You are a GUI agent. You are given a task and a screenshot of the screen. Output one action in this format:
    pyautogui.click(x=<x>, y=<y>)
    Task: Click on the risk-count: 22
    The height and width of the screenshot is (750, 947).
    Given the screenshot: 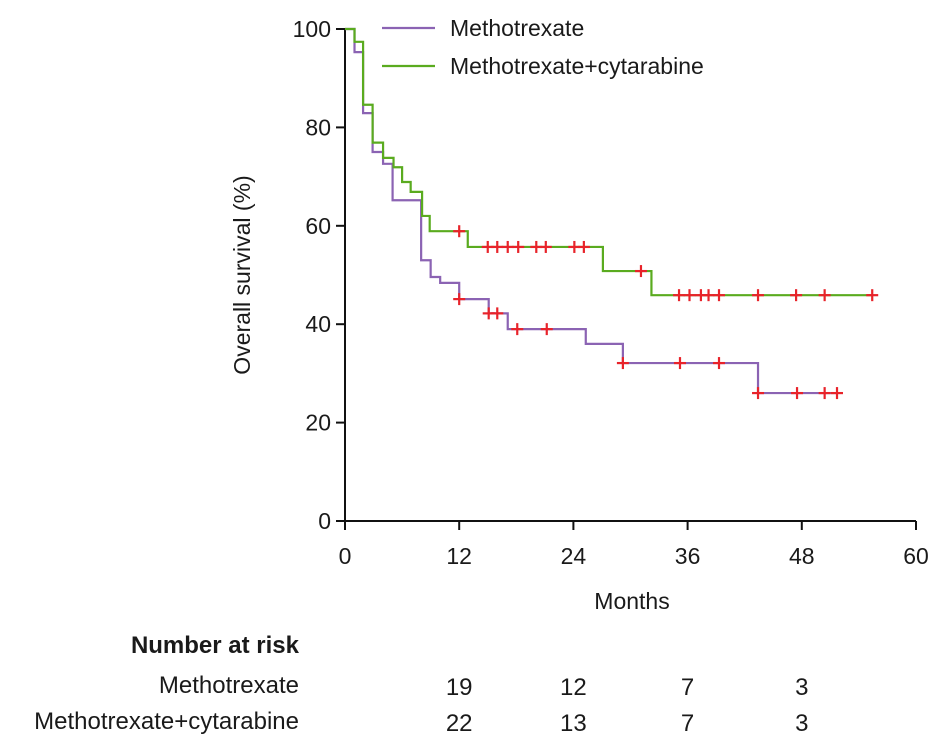 What is the action you would take?
    pyautogui.click(x=459, y=723)
    